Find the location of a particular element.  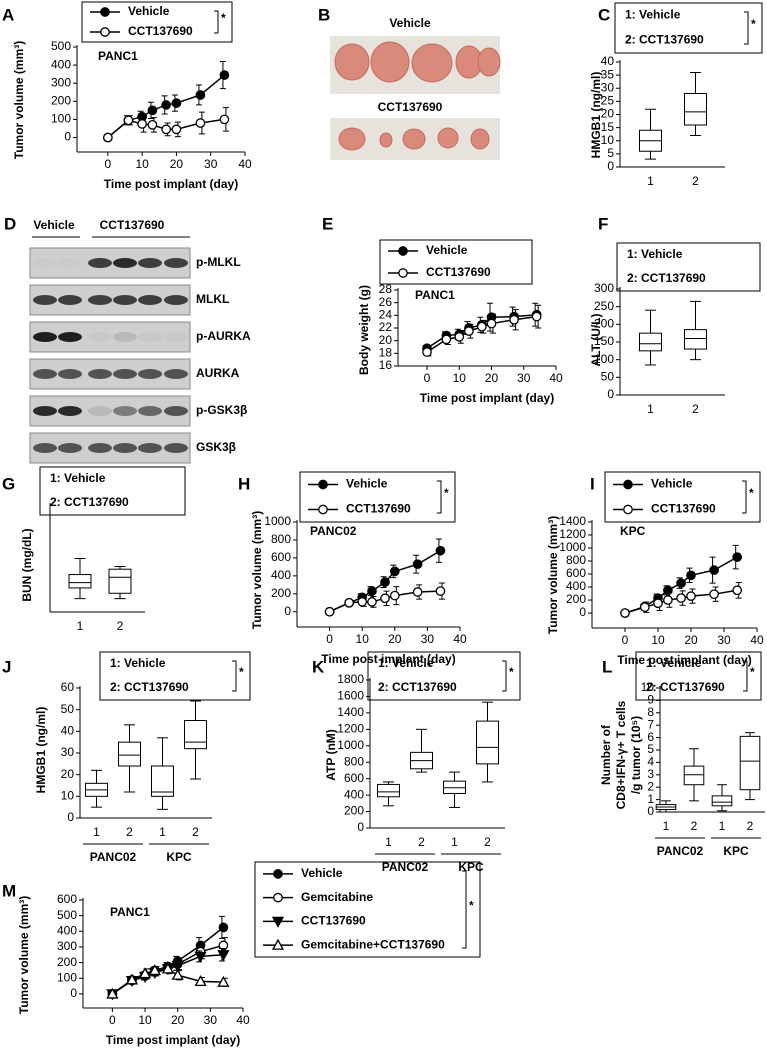

legend-label: 2: CCT137690 is located at coordinates (417, 687).